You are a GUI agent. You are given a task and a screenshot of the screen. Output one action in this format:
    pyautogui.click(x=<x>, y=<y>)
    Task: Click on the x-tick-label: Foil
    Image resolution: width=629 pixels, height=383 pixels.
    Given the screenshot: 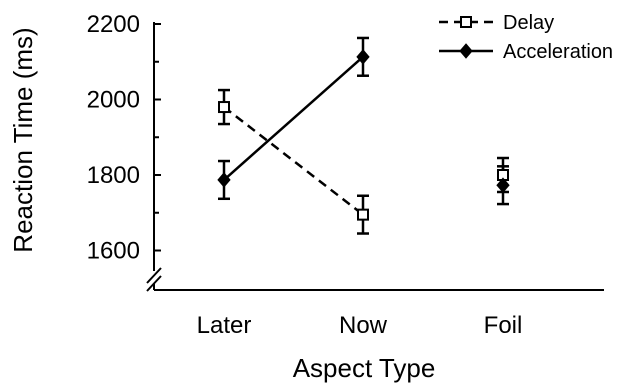 What is the action you would take?
    pyautogui.click(x=503, y=325)
    